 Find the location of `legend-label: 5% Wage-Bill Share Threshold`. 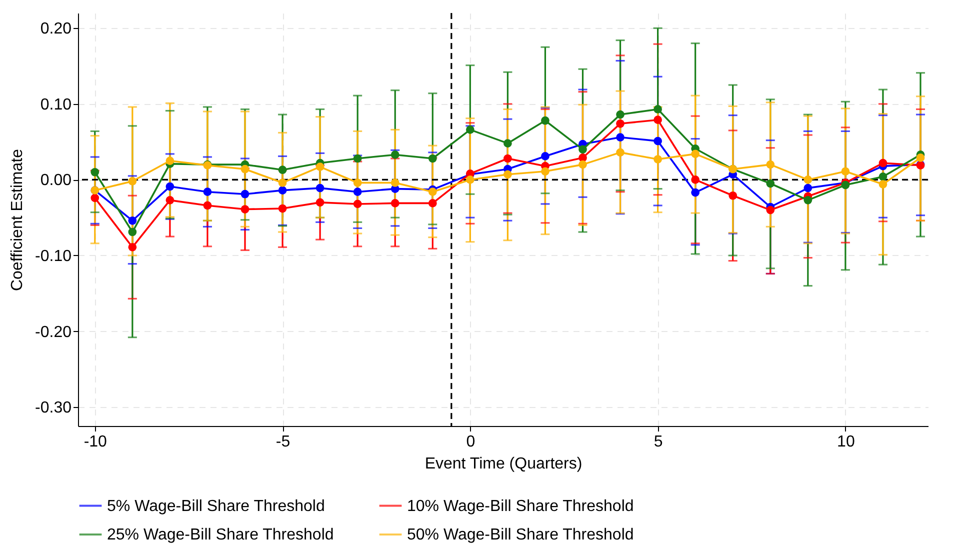

legend-label: 5% Wage-Bill Share Threshold is located at coordinates (216, 506).